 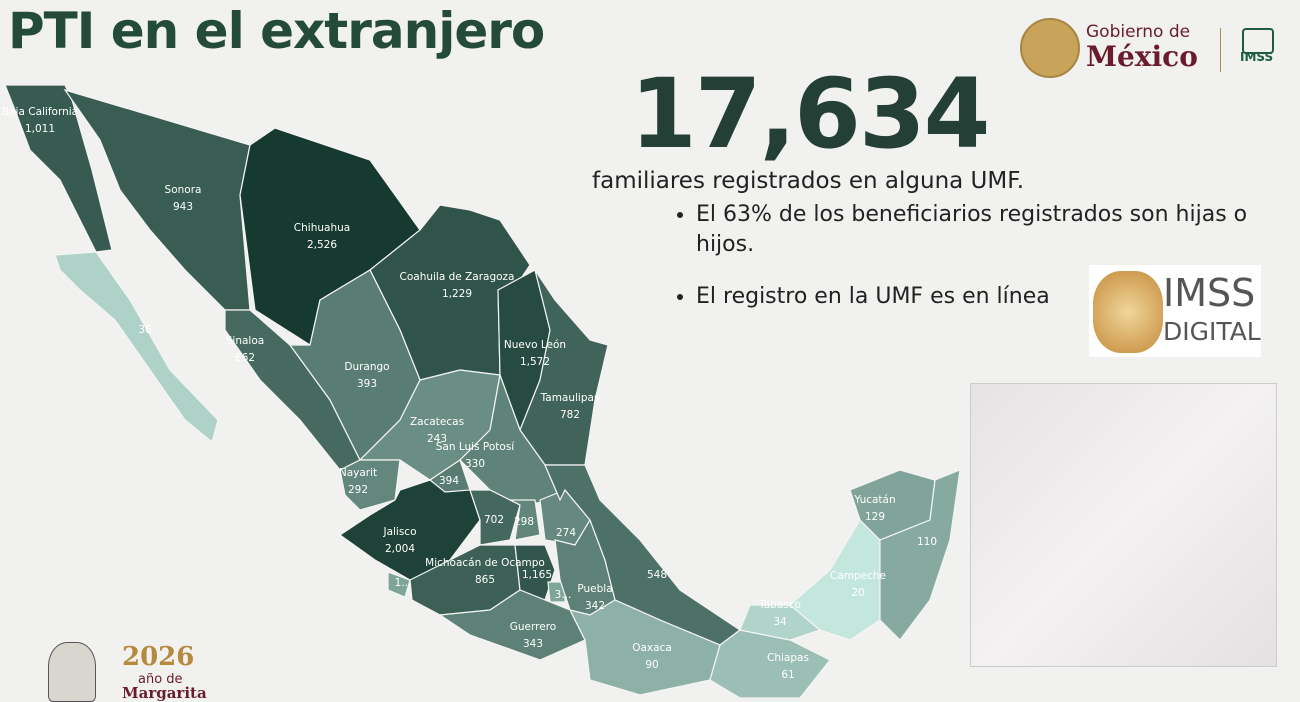 I want to click on state-value: 330, so click(x=475, y=464).